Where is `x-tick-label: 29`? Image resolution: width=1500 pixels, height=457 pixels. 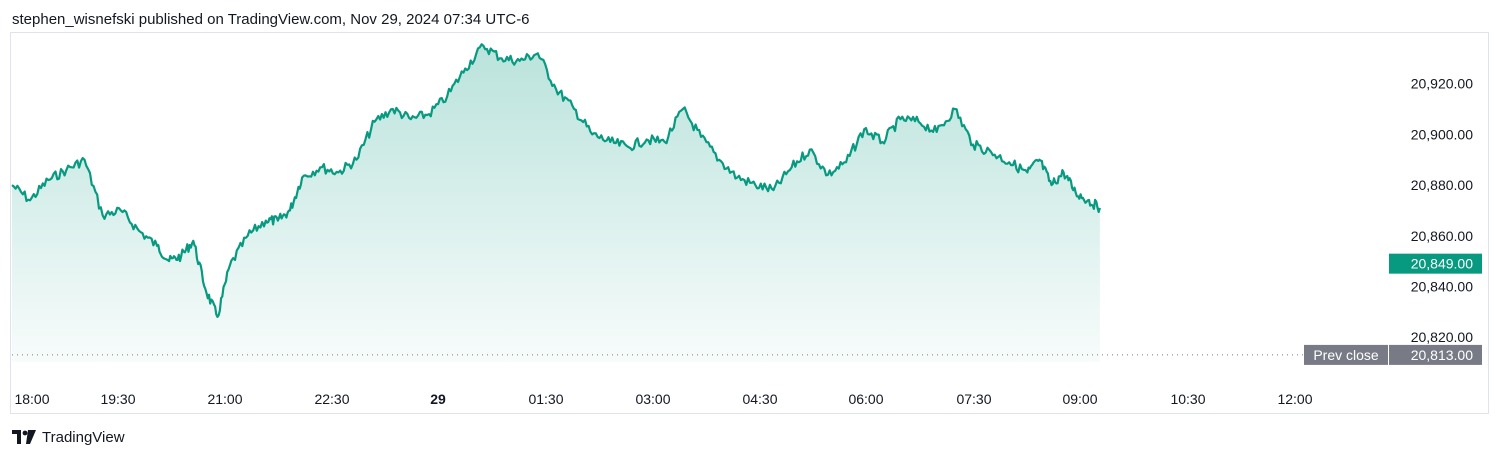
x-tick-label: 29 is located at coordinates (438, 399).